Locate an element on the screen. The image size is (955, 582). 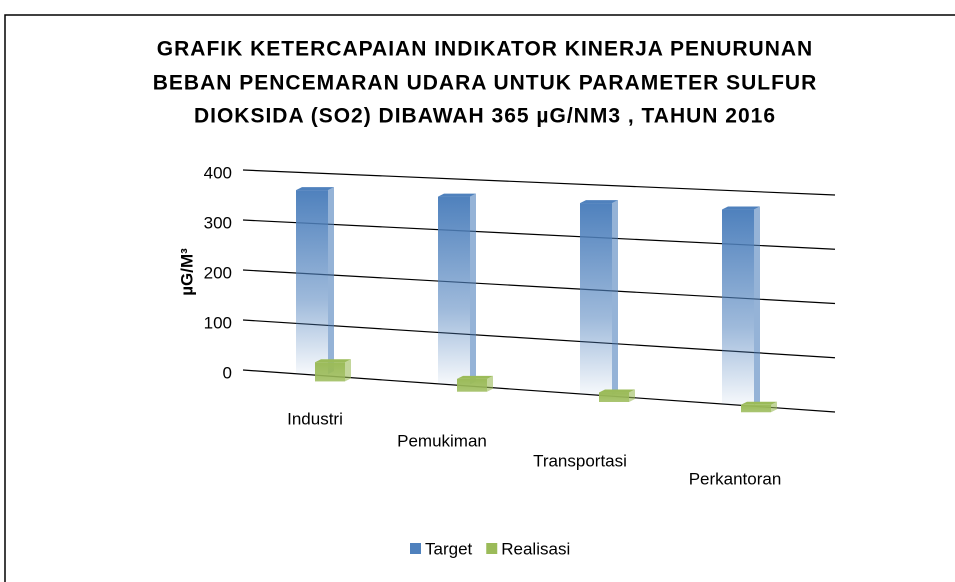
x-tick-label: Perkantoran is located at coordinates (735, 478).